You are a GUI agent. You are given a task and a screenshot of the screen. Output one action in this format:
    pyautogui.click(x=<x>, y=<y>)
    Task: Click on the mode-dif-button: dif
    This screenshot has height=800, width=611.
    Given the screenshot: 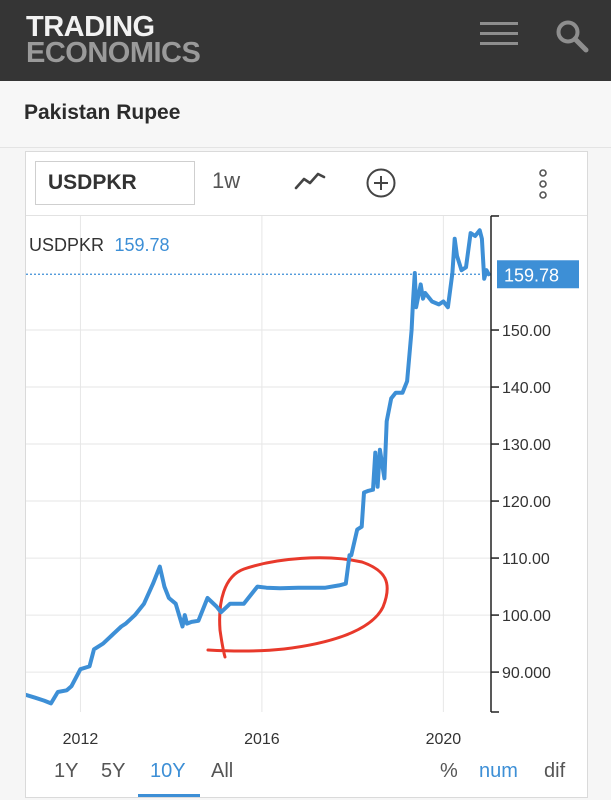 What is the action you would take?
    pyautogui.click(x=555, y=771)
    